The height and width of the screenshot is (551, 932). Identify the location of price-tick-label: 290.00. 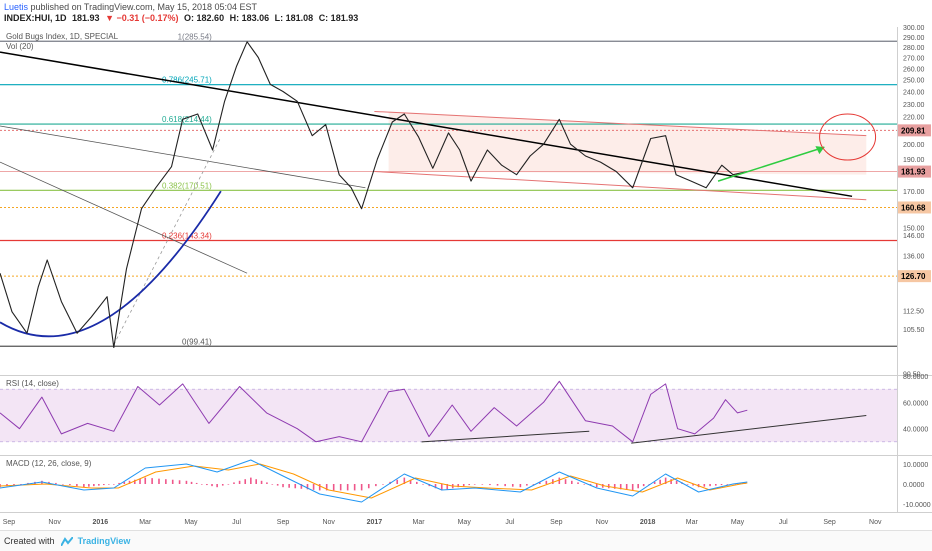
(914, 38).